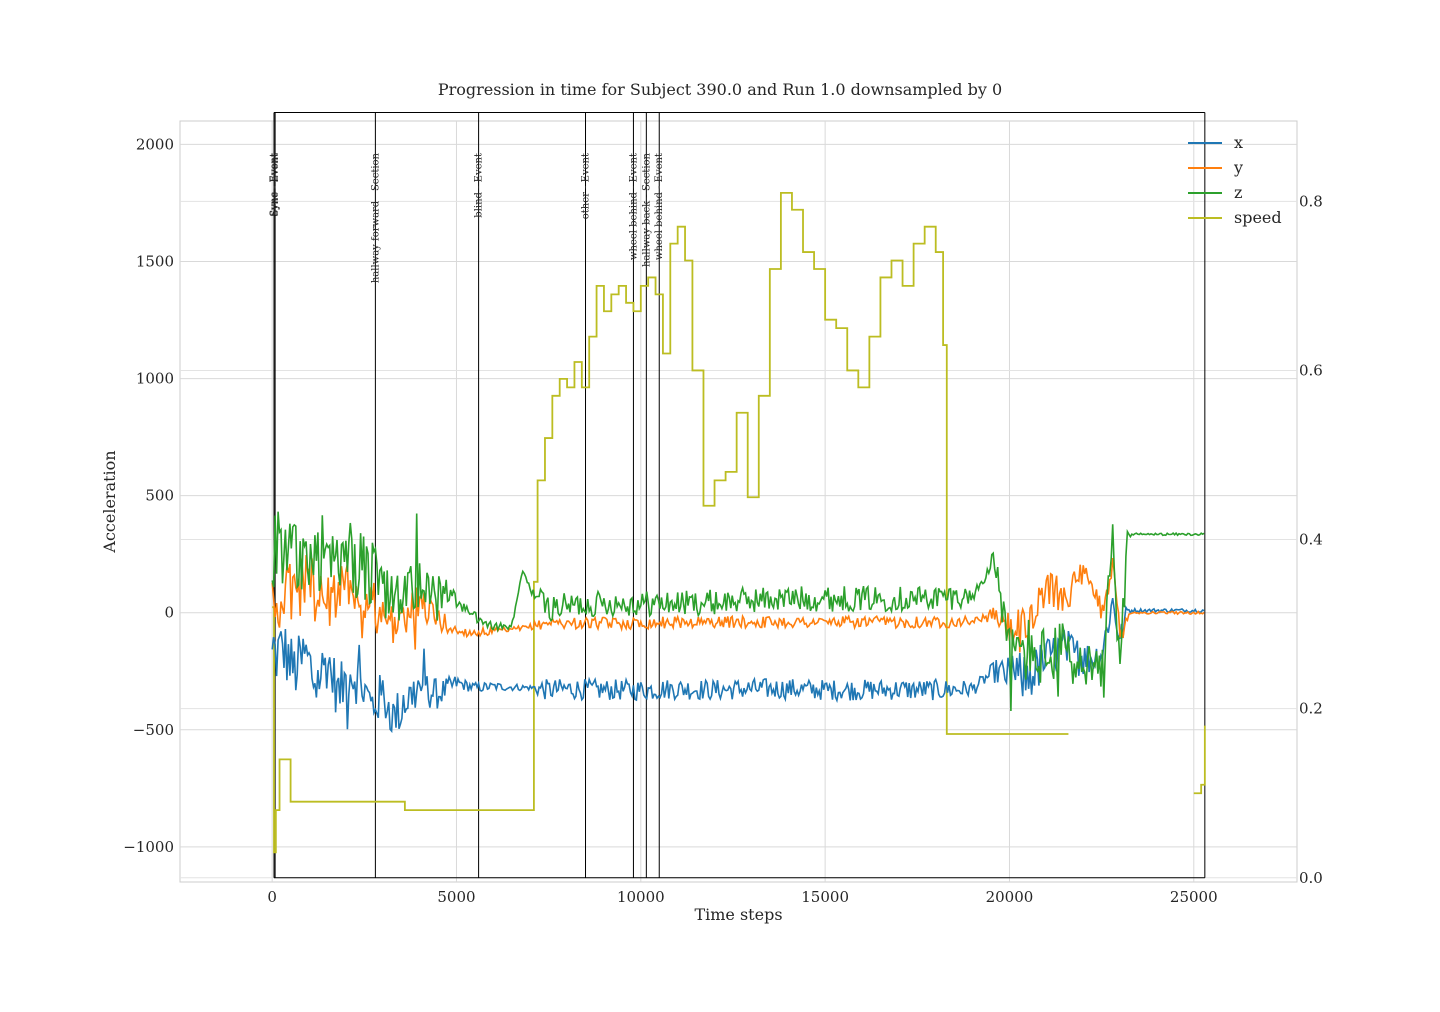 This screenshot has height=1012, width=1440. Describe the element at coordinates (1311, 540) in the screenshot. I see `y2-tick-label: 0.4` at that location.